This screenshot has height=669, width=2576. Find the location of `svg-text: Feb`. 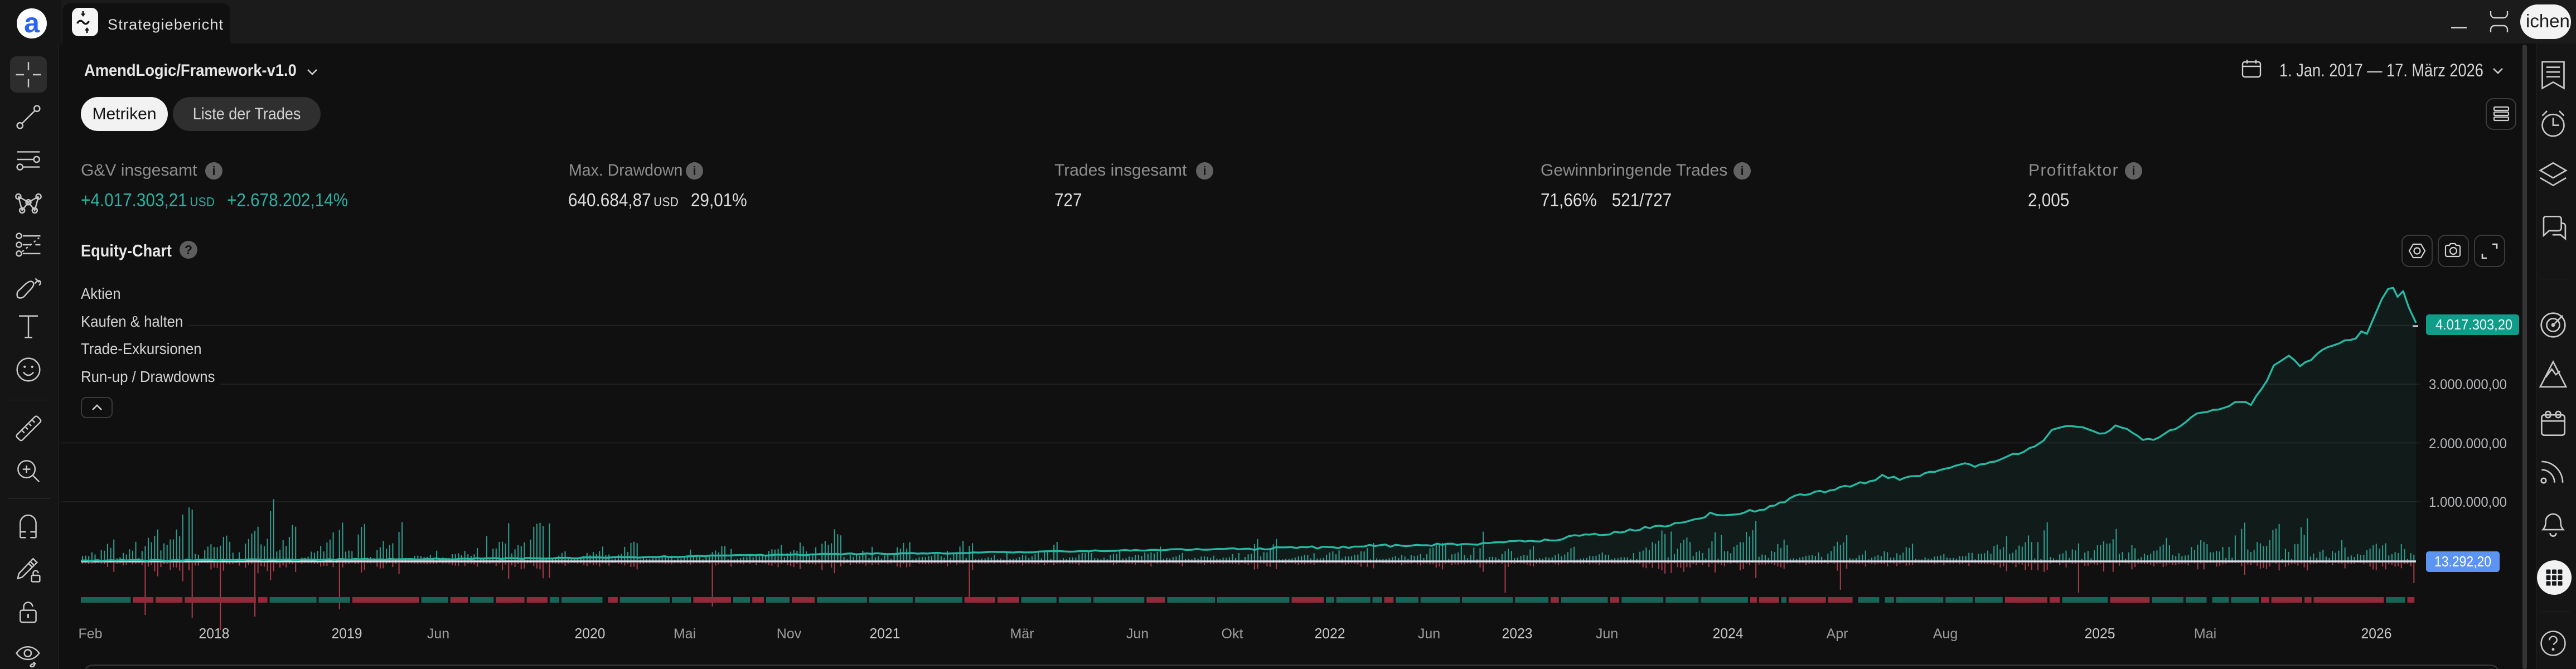

svg-text: Feb is located at coordinates (90, 634).